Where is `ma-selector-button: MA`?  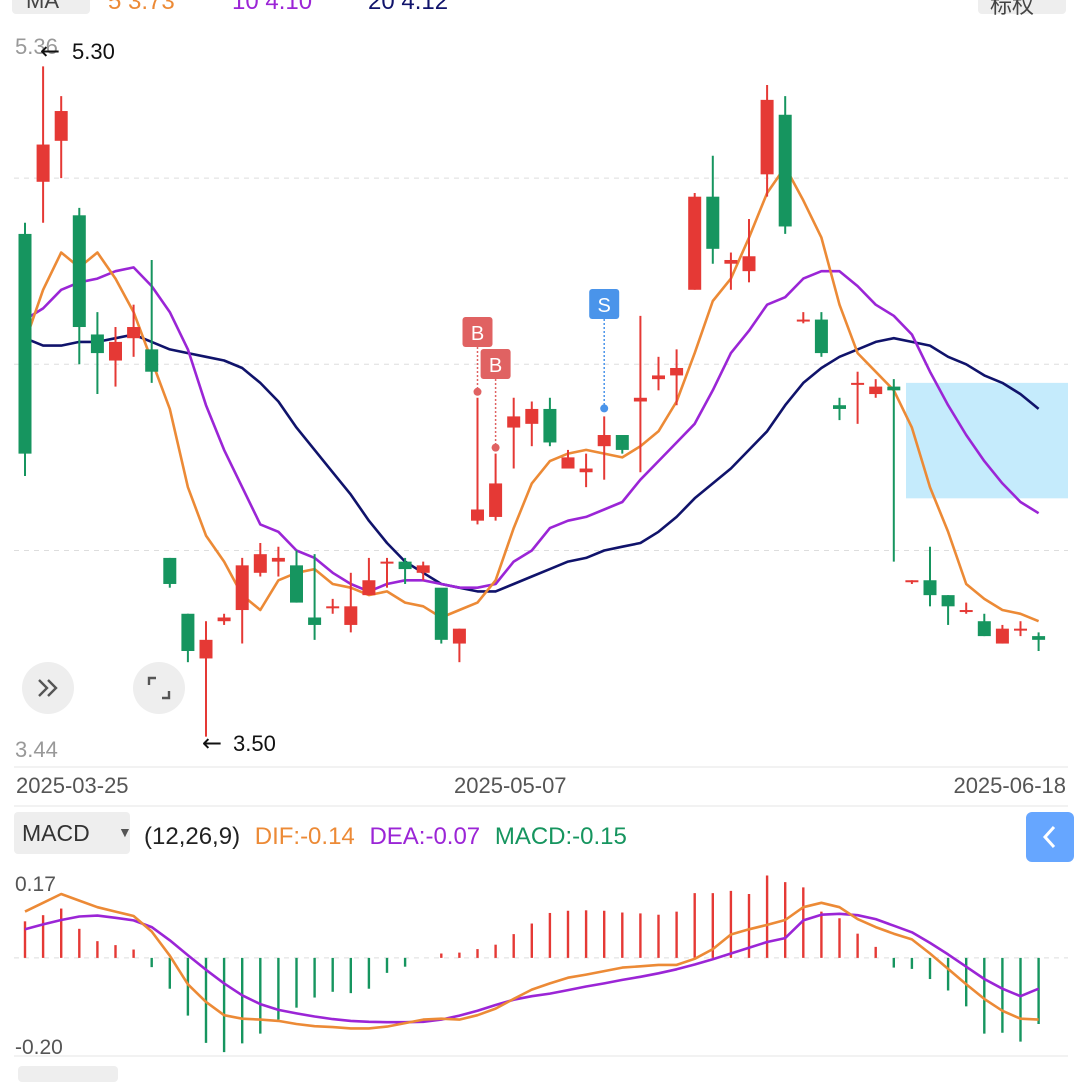 ma-selector-button: MA is located at coordinates (51, 7).